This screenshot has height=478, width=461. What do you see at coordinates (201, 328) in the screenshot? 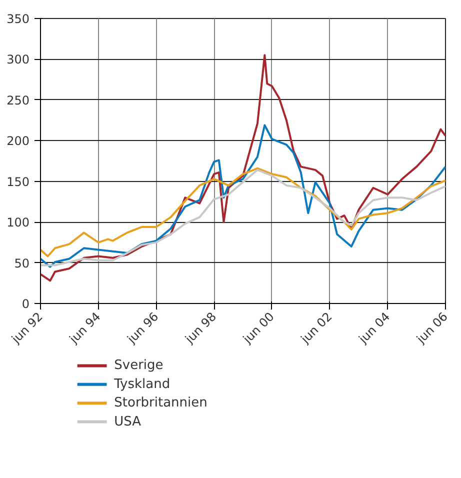
I see `x-tick-label: jun 98` at bounding box center [201, 328].